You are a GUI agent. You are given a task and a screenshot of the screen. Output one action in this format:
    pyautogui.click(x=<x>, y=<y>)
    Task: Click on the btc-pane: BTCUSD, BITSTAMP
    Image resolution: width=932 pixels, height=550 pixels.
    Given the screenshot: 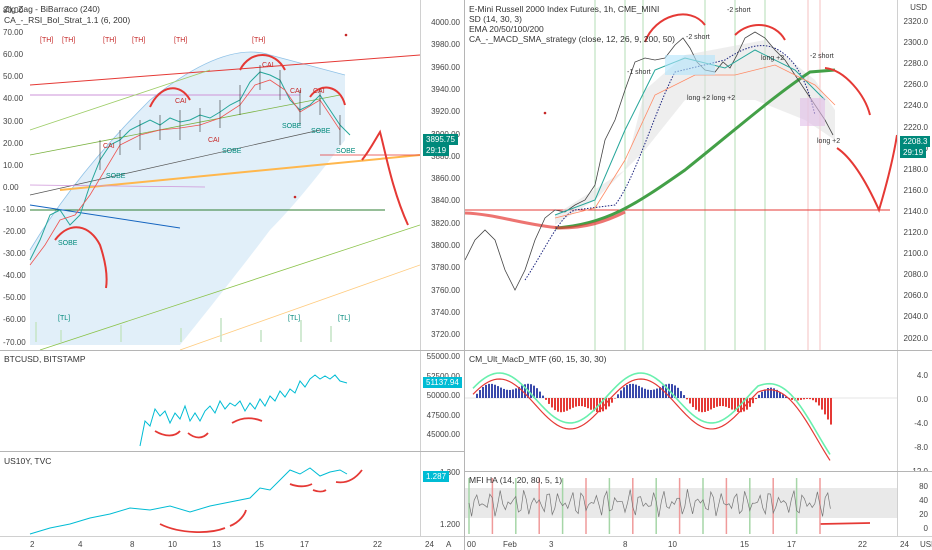 What is the action you would take?
    pyautogui.click(x=210, y=401)
    